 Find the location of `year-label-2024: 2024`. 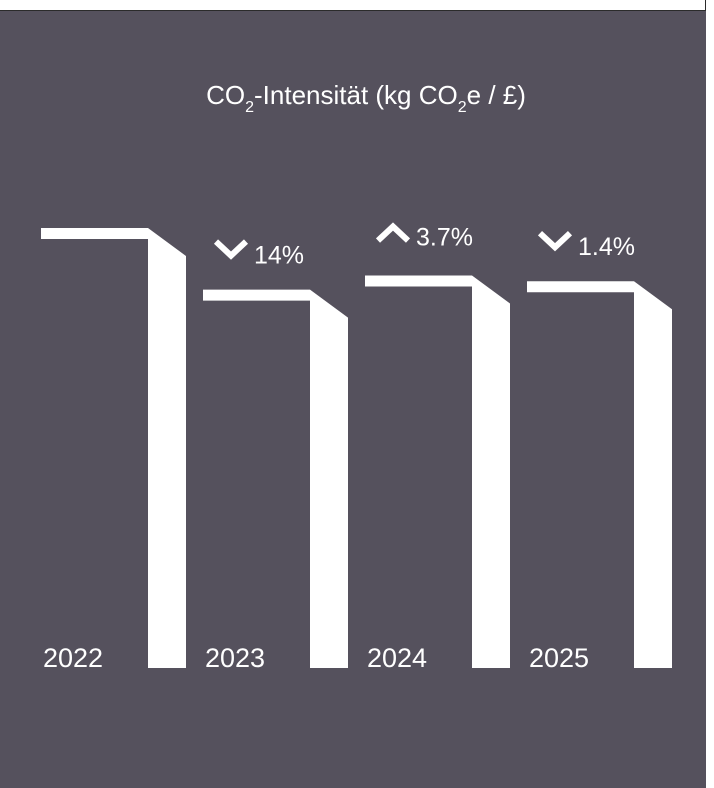

year-label-2024: 2024 is located at coordinates (397, 658).